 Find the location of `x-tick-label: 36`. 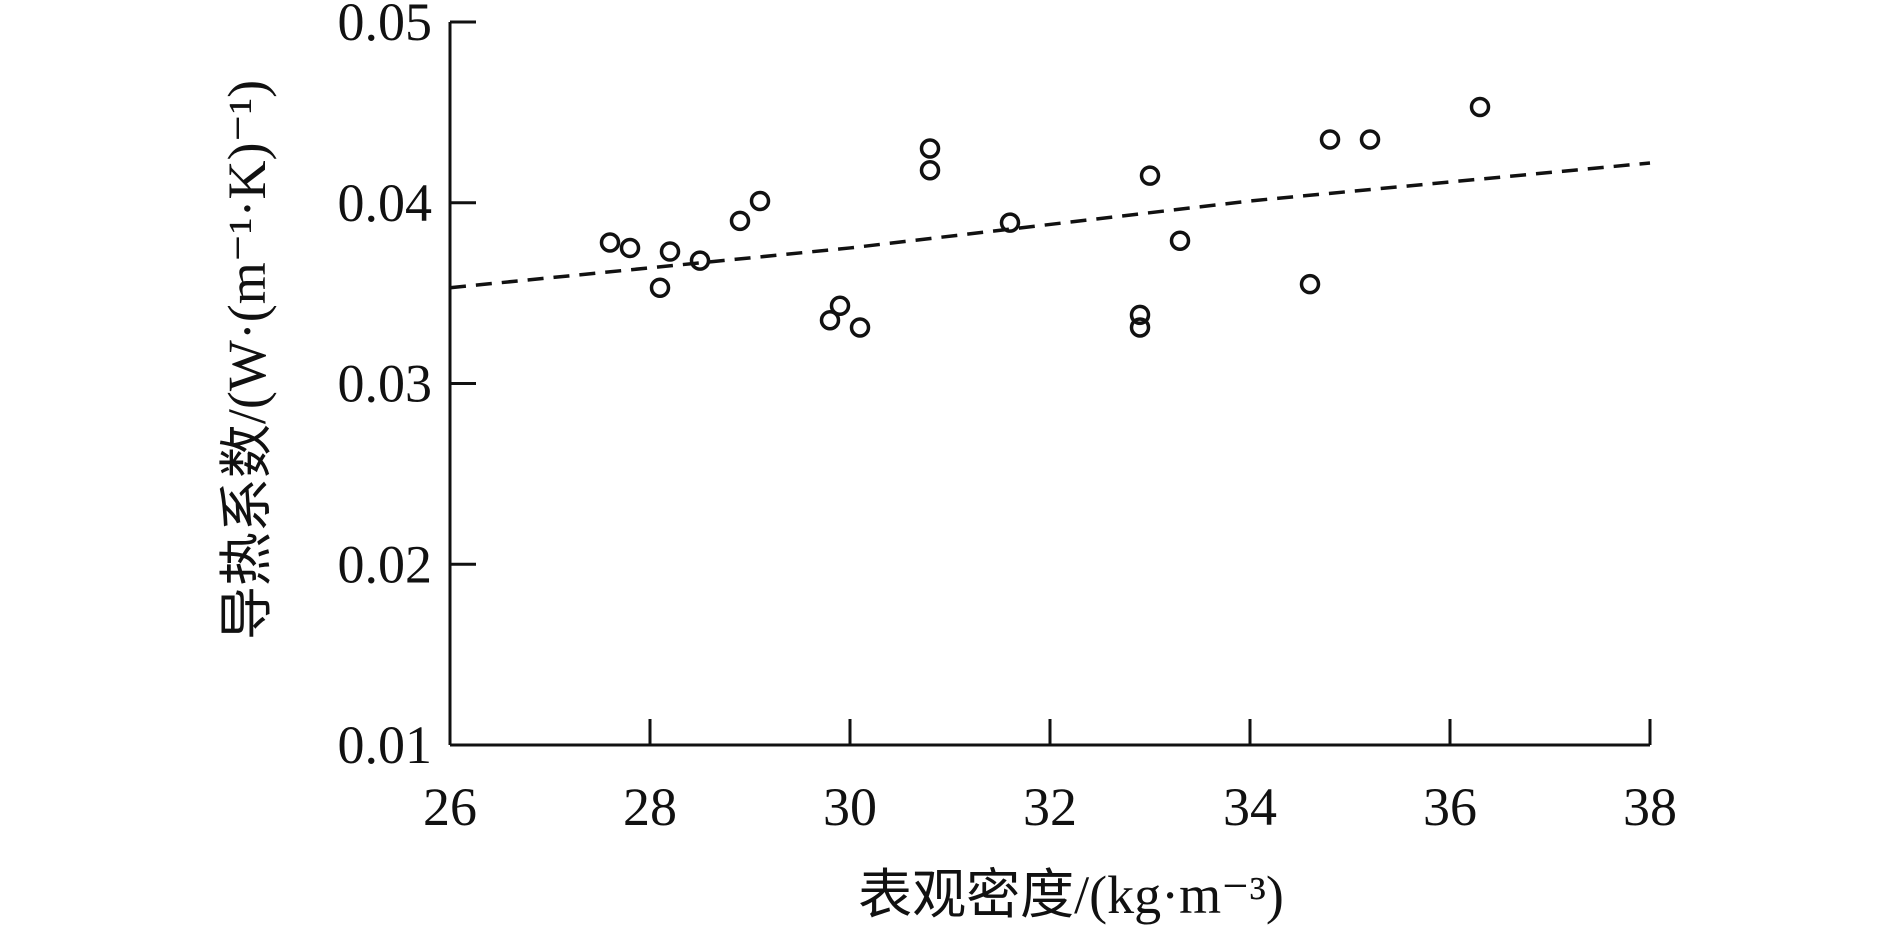

x-tick-label: 36 is located at coordinates (1450, 807).